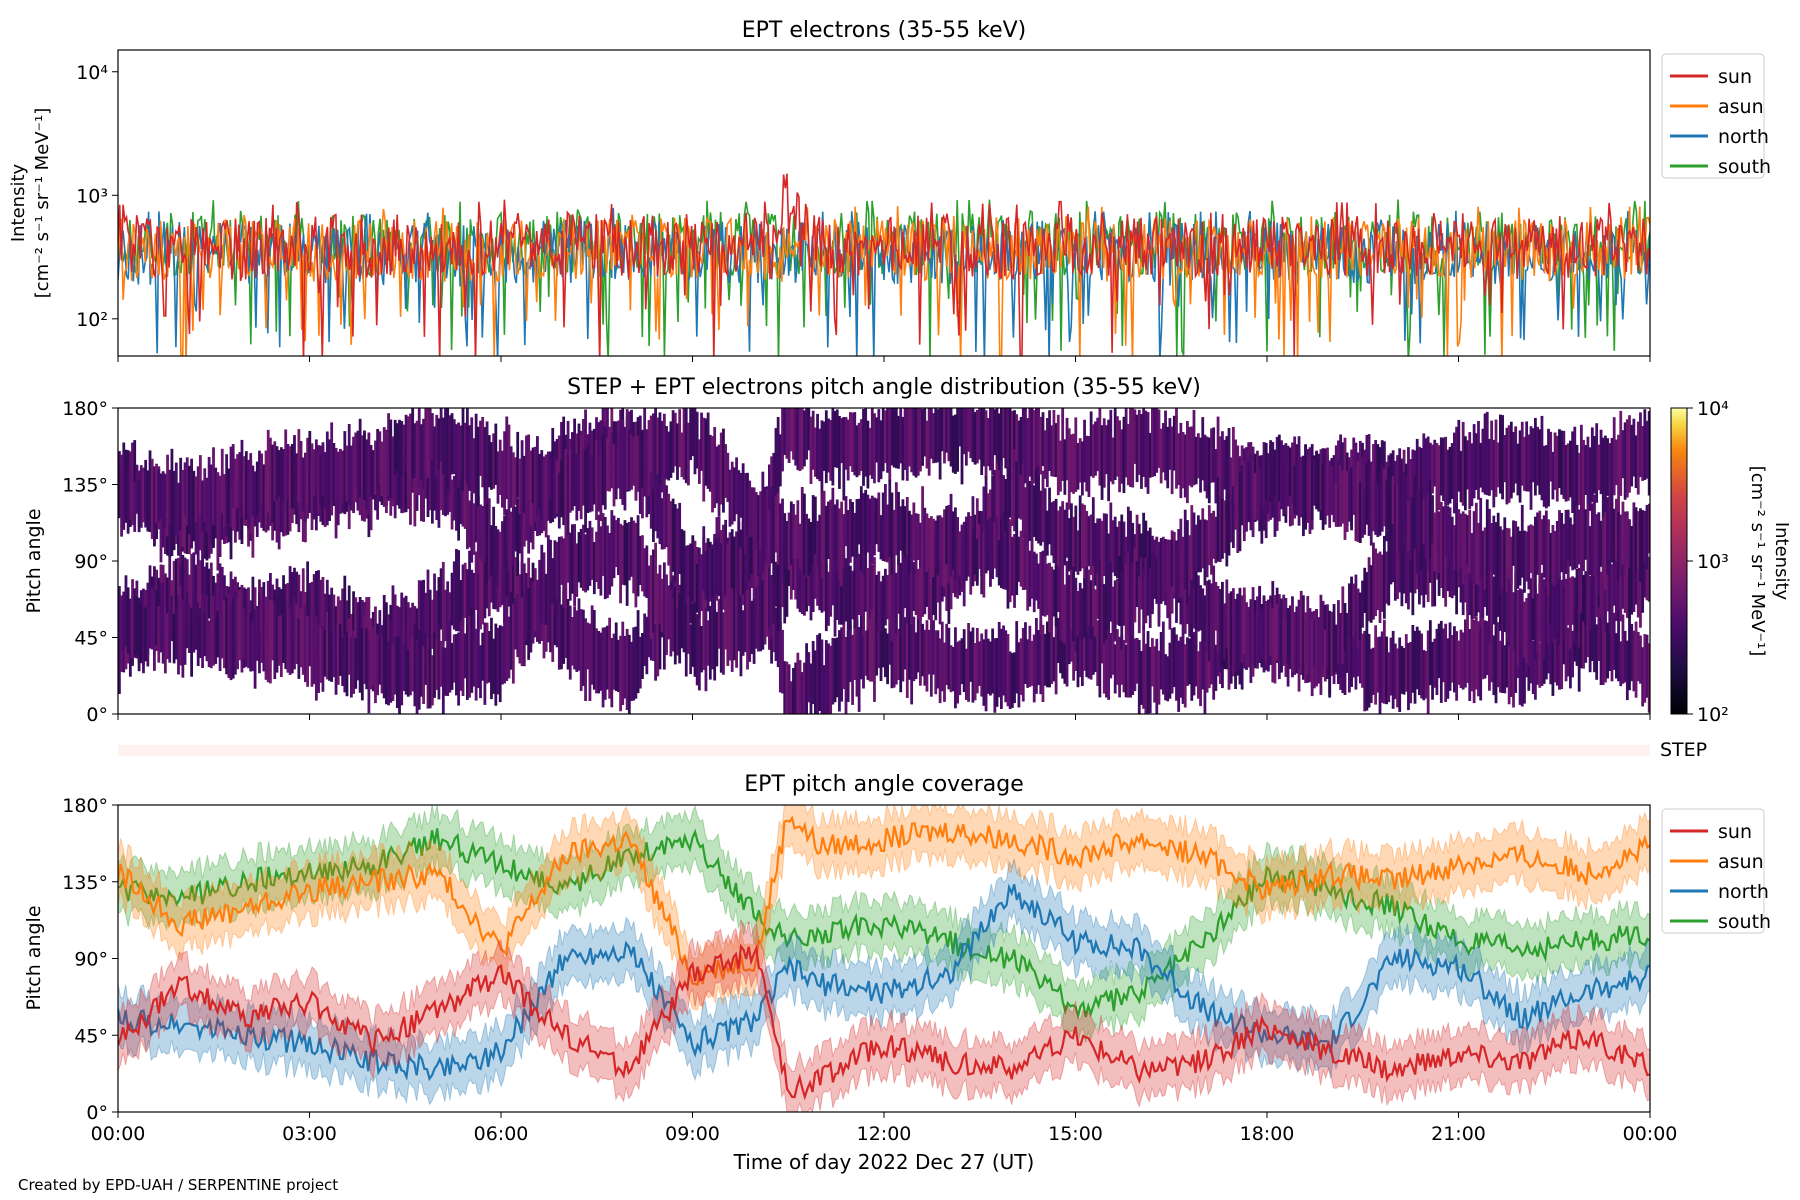  I want to click on intensity-ylabel-line2: [cm⁻² s⁻¹ sr⁻¹ MeV⁻¹], so click(42, 203).